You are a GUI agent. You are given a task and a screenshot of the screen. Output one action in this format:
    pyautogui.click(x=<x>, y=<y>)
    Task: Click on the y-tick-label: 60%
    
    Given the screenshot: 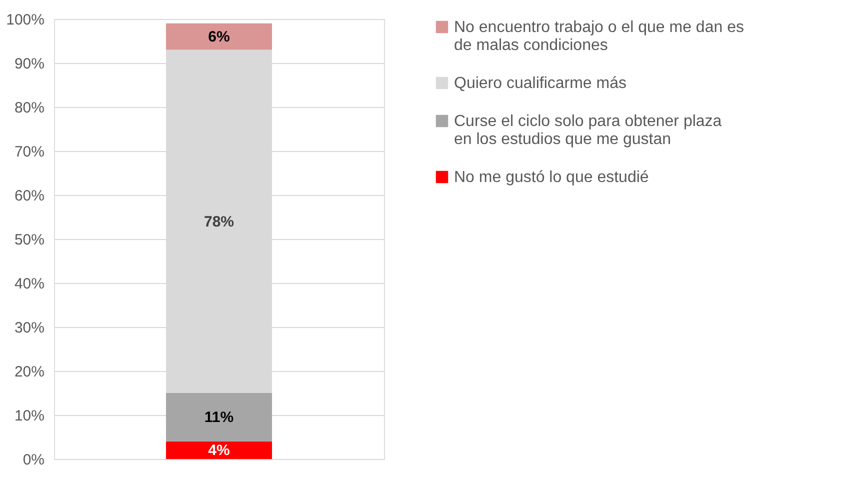 What is the action you would take?
    pyautogui.click(x=29, y=196)
    